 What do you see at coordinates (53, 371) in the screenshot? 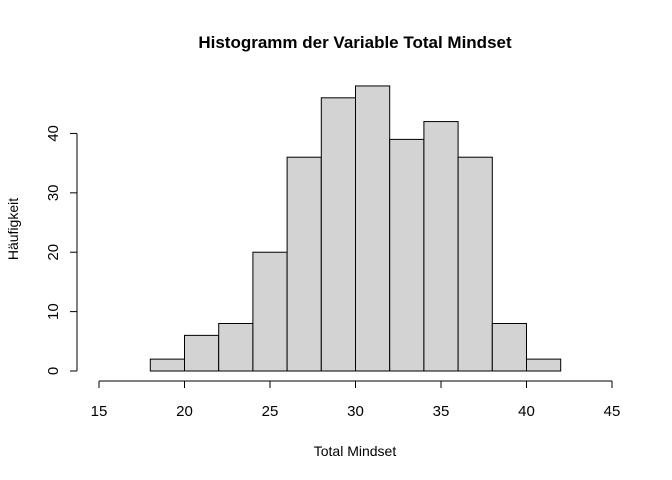
I see `y-tick-label: 0` at bounding box center [53, 371].